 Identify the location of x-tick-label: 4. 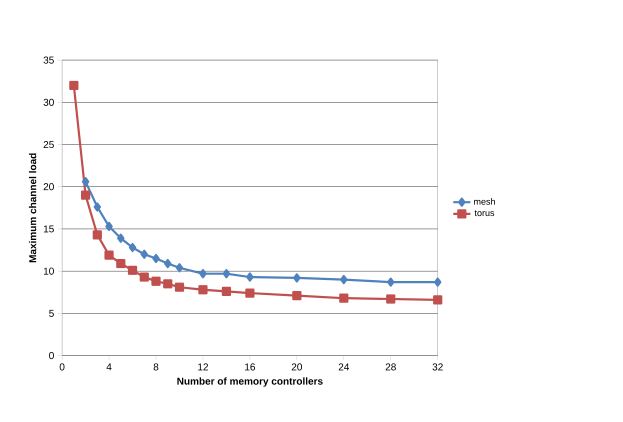
(109, 367).